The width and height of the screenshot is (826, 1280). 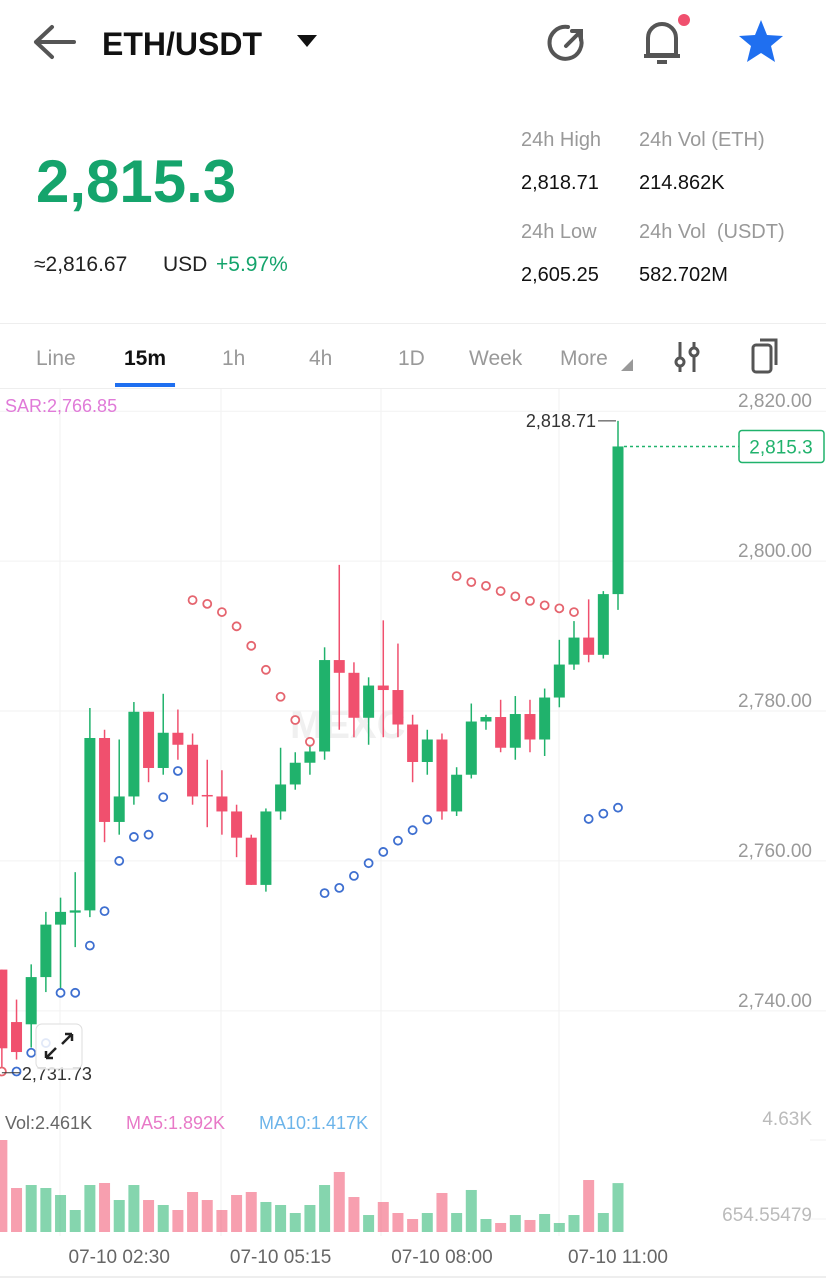 I want to click on tab: Week, so click(x=496, y=358).